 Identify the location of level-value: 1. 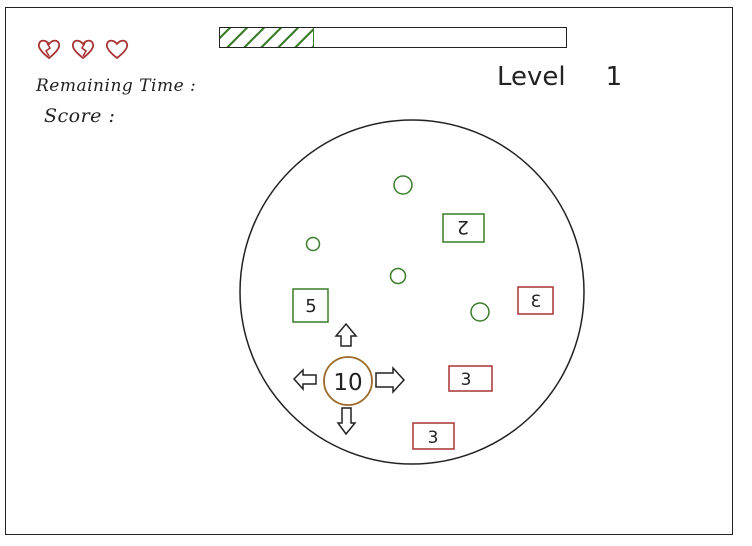
(614, 77).